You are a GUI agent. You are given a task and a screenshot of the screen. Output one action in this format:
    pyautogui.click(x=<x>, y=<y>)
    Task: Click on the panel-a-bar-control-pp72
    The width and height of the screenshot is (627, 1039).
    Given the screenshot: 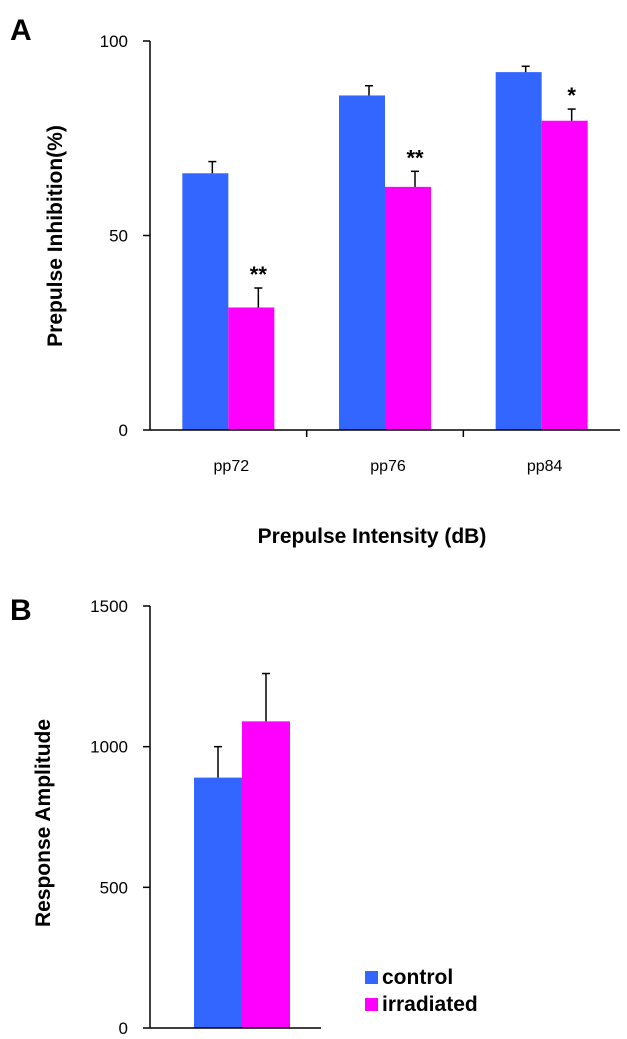 What is the action you would take?
    pyautogui.click(x=205, y=301)
    